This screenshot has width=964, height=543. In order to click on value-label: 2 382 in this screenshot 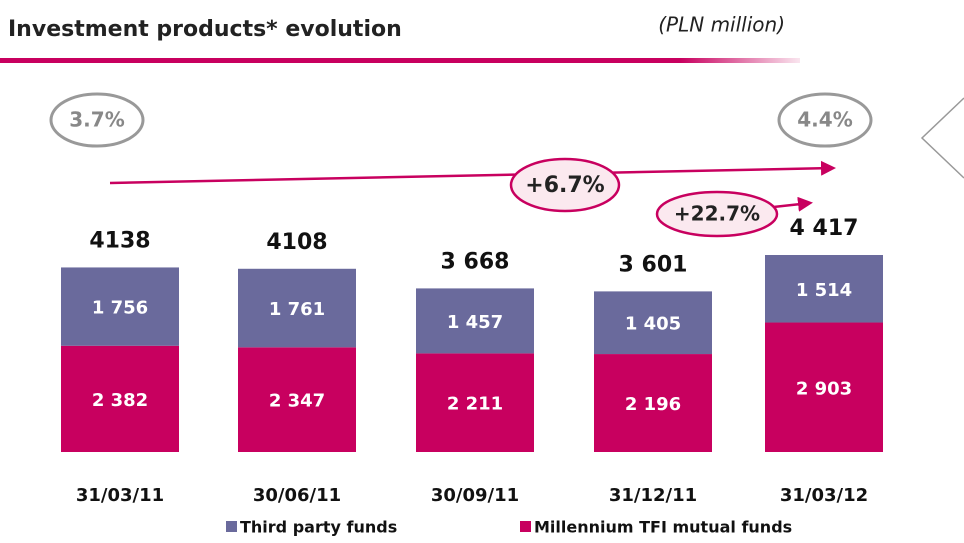, I will do `click(120, 400)`.